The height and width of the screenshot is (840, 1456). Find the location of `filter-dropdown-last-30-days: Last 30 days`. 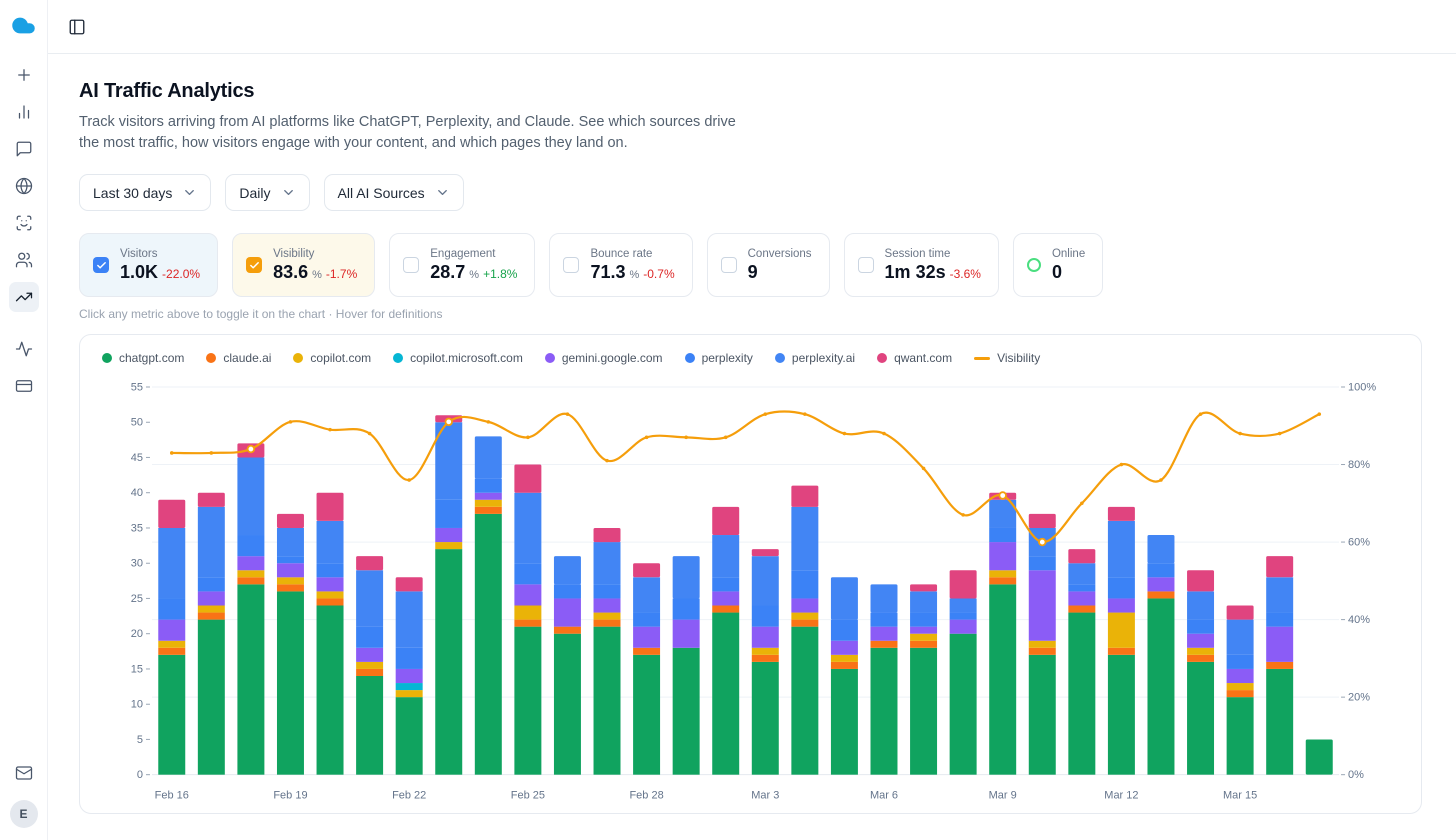

filter-dropdown-last-30-days: Last 30 days is located at coordinates (145, 193).